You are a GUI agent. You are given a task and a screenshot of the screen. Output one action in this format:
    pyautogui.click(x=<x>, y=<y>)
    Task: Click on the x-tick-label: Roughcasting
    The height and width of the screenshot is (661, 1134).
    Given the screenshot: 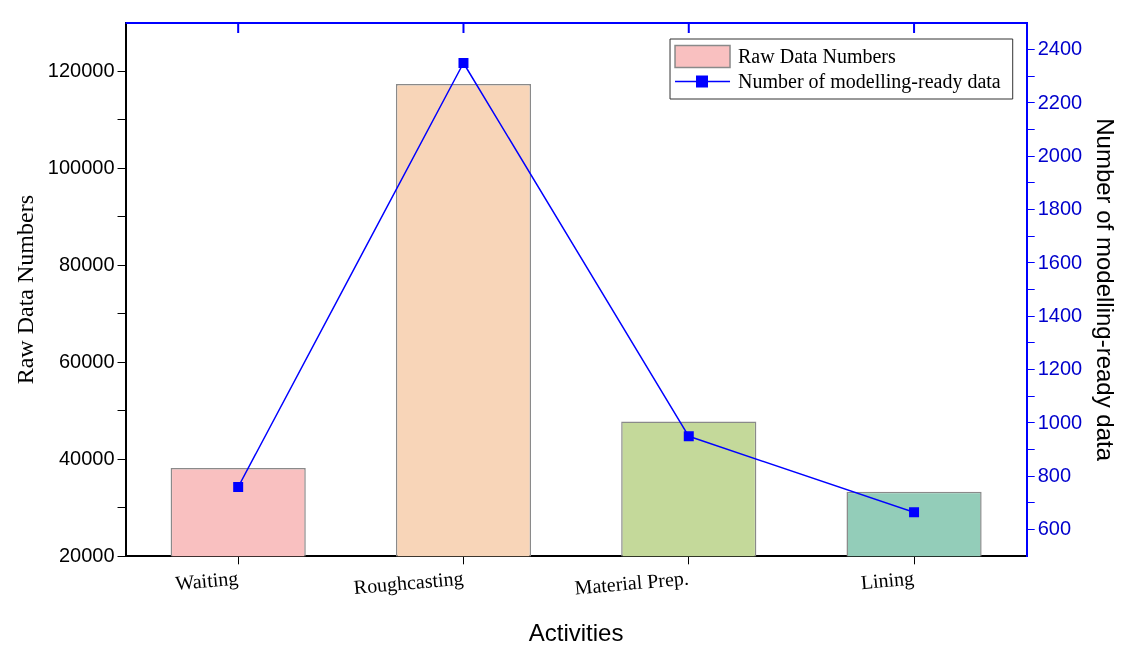 What is the action you would take?
    pyautogui.click(x=408, y=583)
    